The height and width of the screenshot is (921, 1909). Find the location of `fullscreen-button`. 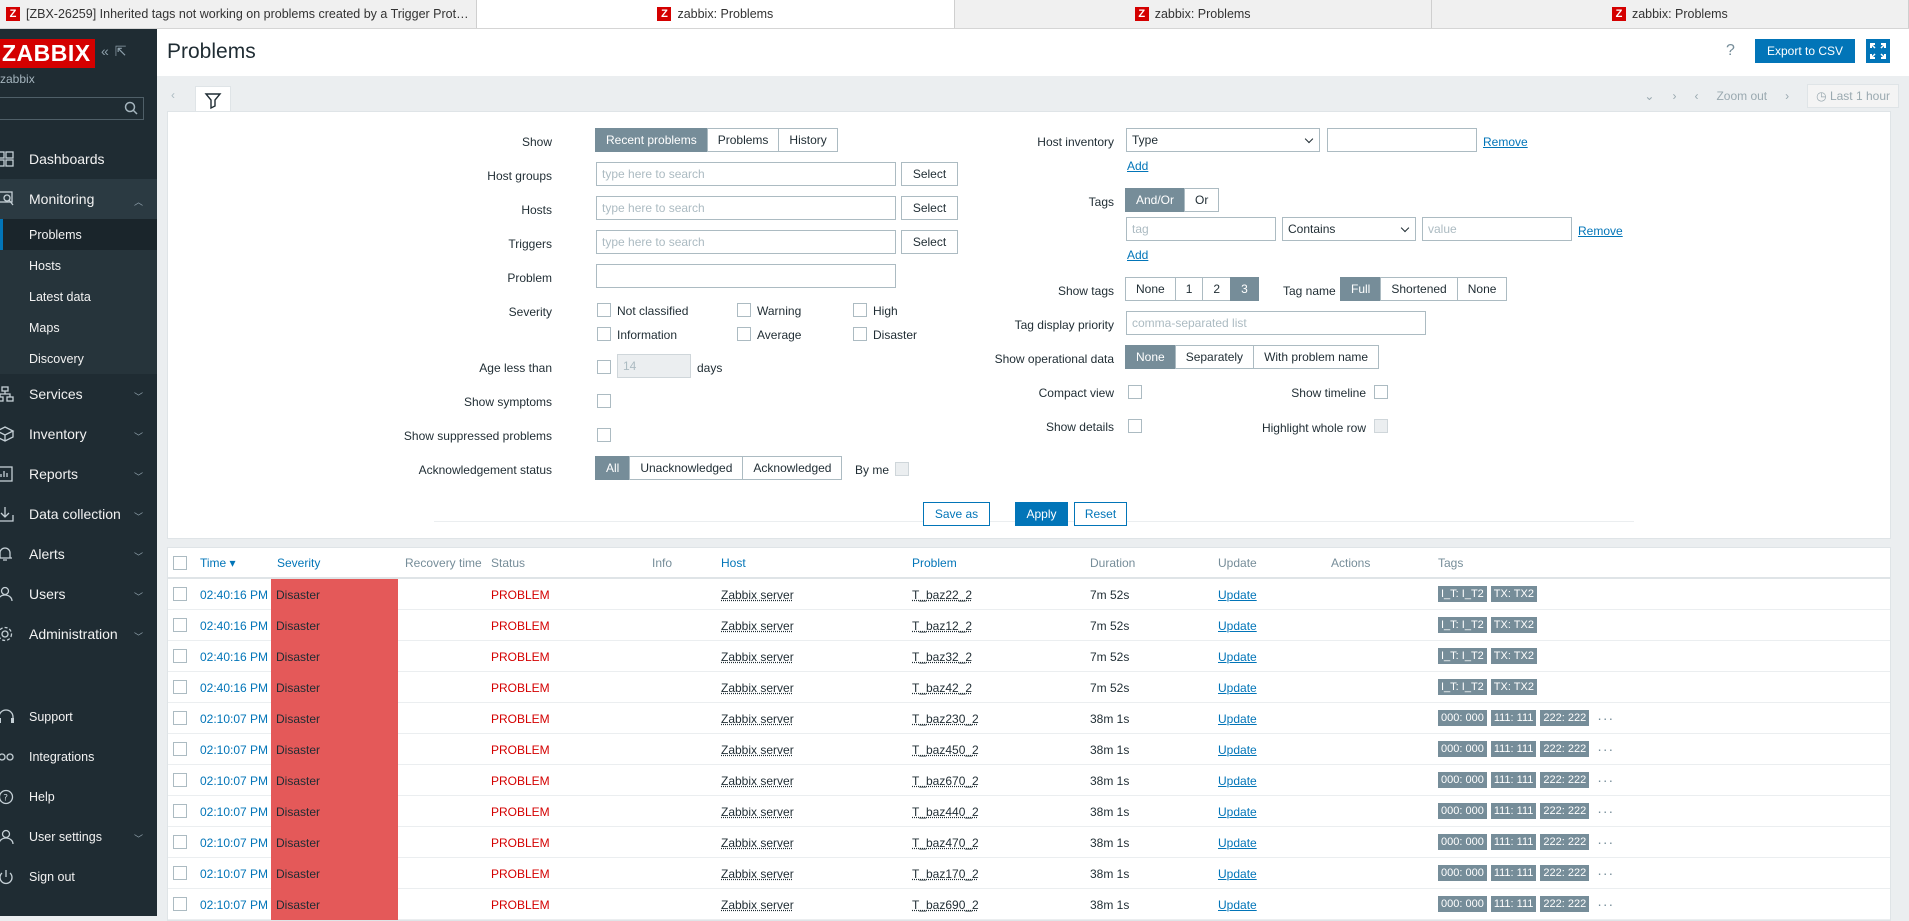

fullscreen-button is located at coordinates (1878, 51).